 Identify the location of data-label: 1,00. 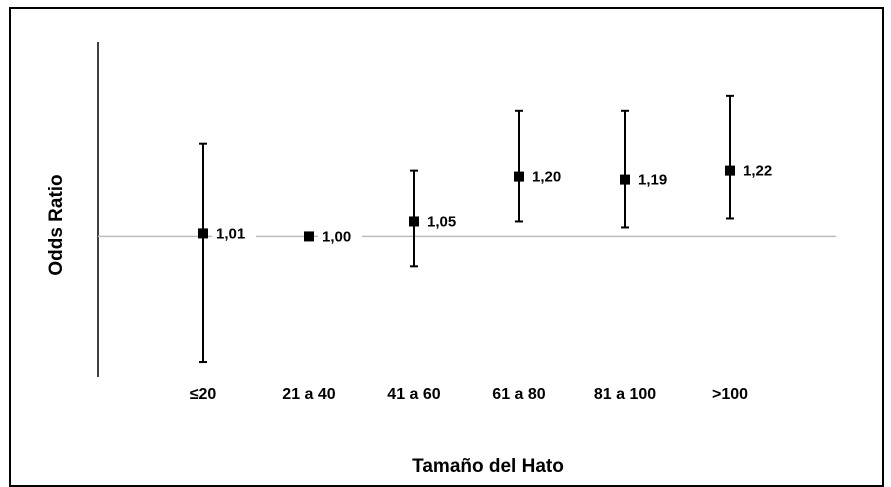
(336, 236).